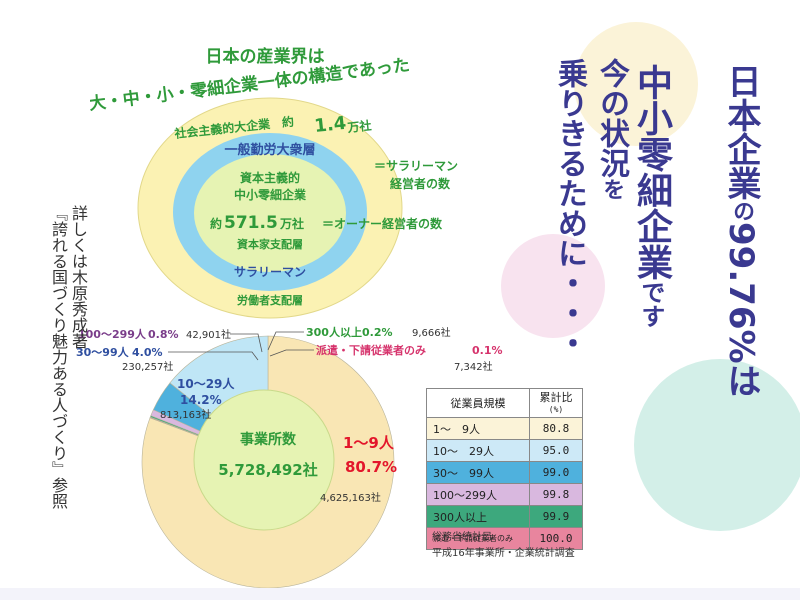 The image size is (800, 600). Describe the element at coordinates (611, 118) in the screenshot. I see `headline-left-a: 今の状況` at that location.